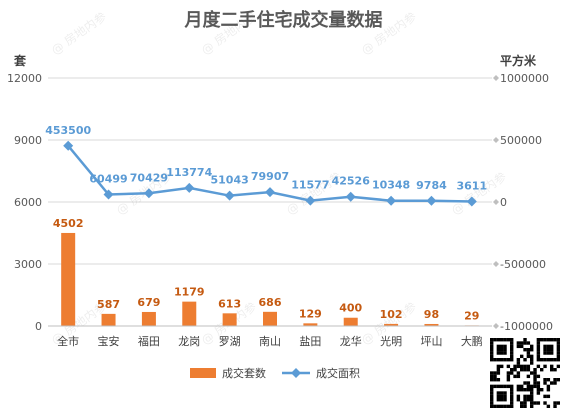 This screenshot has width=567, height=414. Describe the element at coordinates (526, 326) in the screenshot. I see `y-right-tick-label: -1000000` at that location.